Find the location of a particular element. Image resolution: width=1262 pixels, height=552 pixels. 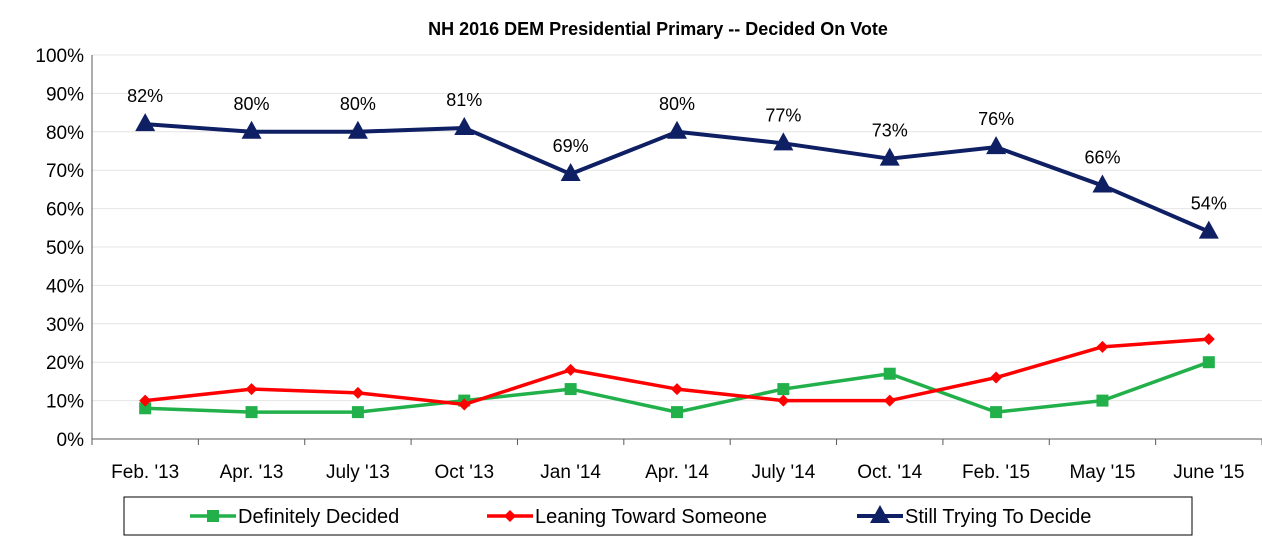

x-tick-label: May '15 is located at coordinates (1102, 472).